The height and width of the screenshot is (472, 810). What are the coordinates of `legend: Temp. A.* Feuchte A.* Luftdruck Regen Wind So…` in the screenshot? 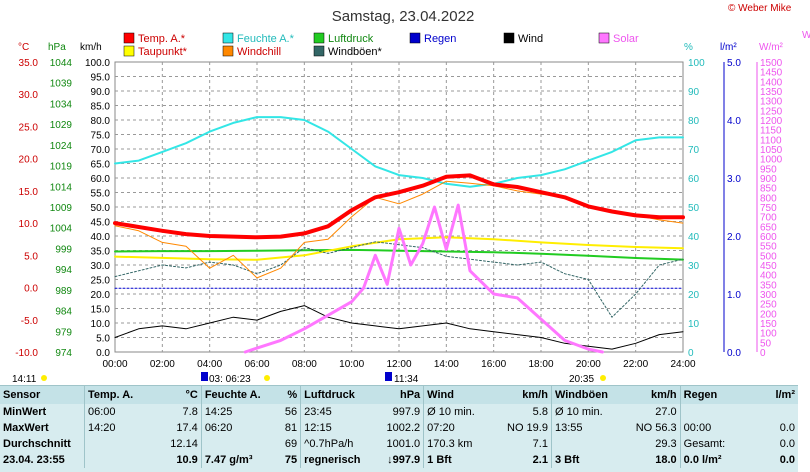 It's located at (381, 45).